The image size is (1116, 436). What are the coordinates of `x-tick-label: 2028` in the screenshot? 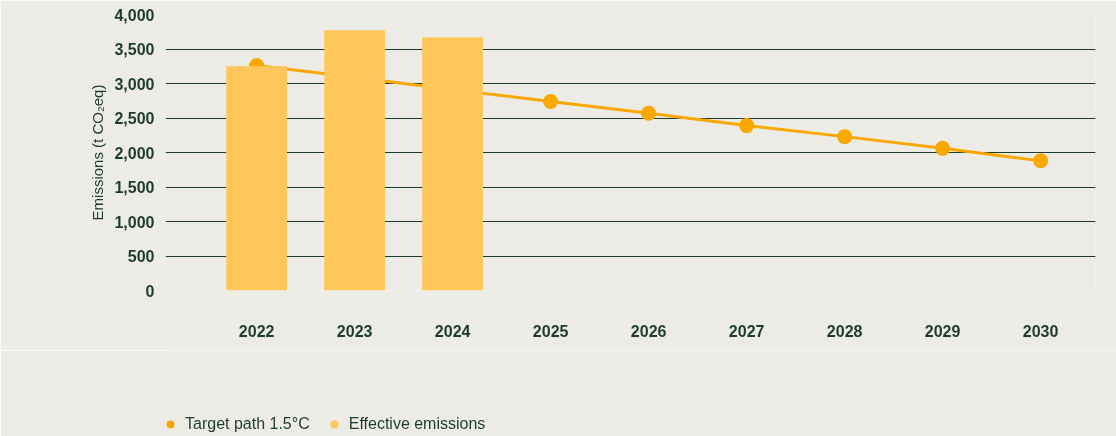 It's located at (844, 331).